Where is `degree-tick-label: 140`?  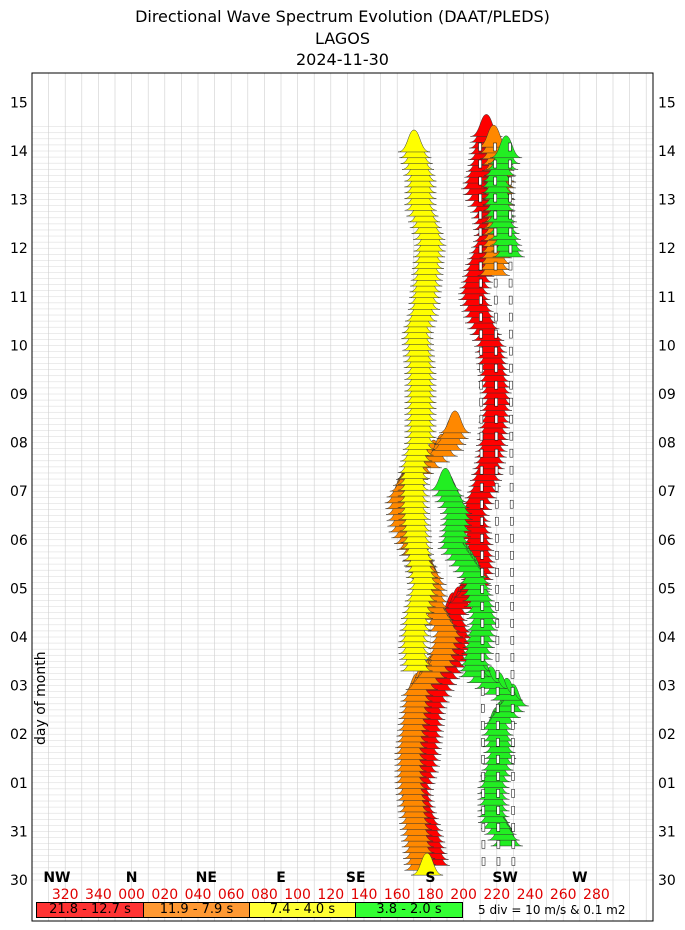 degree-tick-label: 140 is located at coordinates (364, 895).